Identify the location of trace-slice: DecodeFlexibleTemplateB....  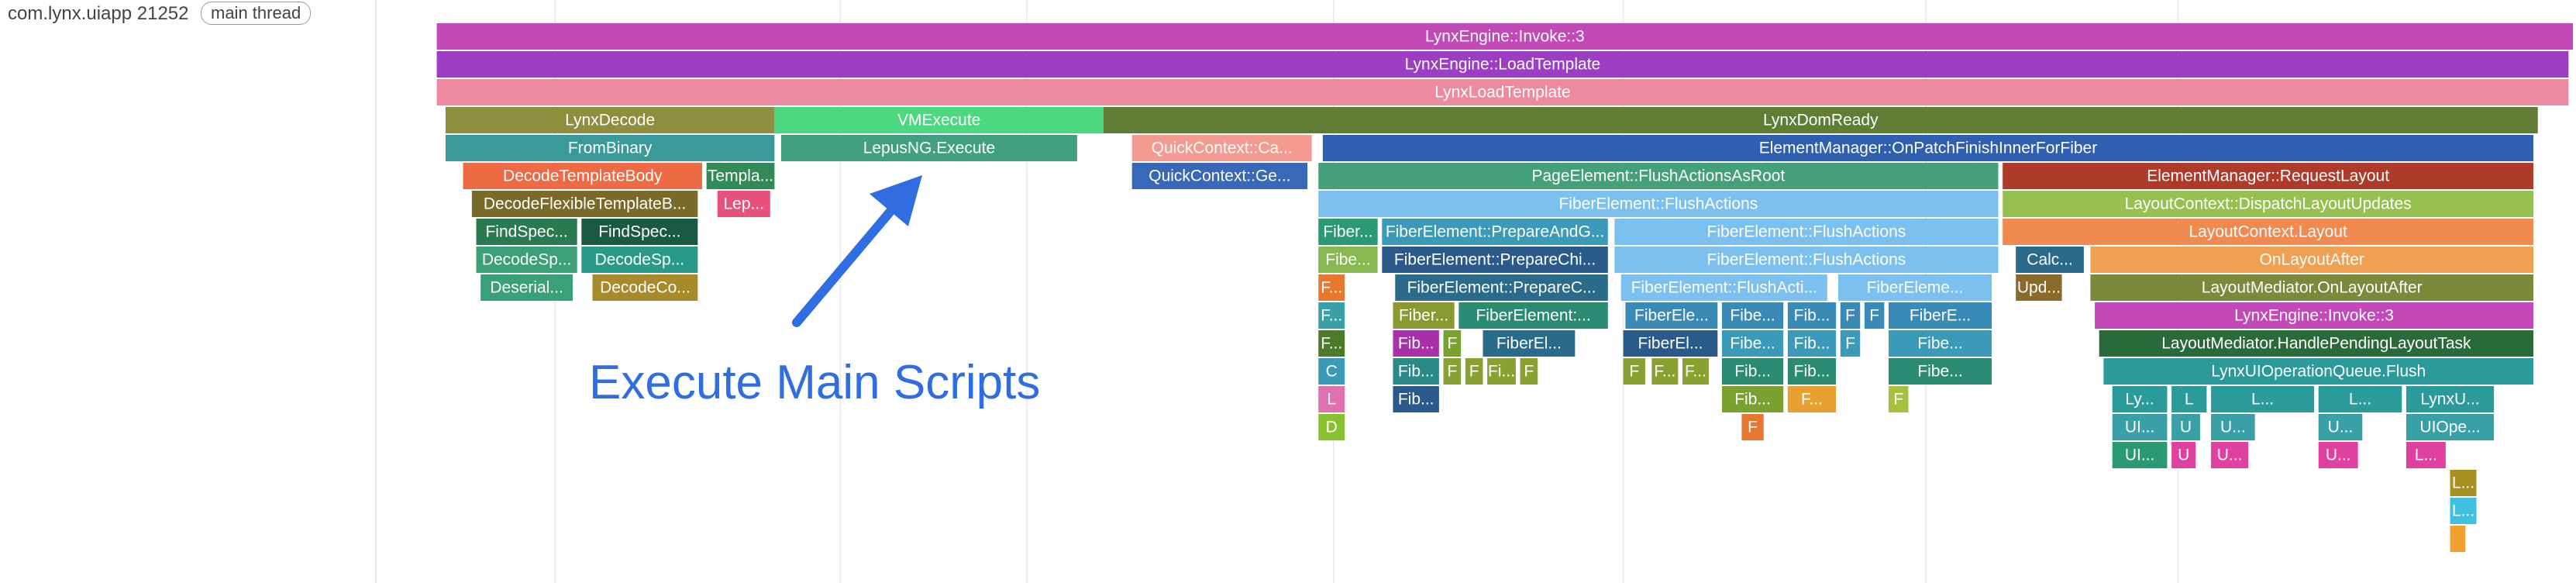
(584, 204).